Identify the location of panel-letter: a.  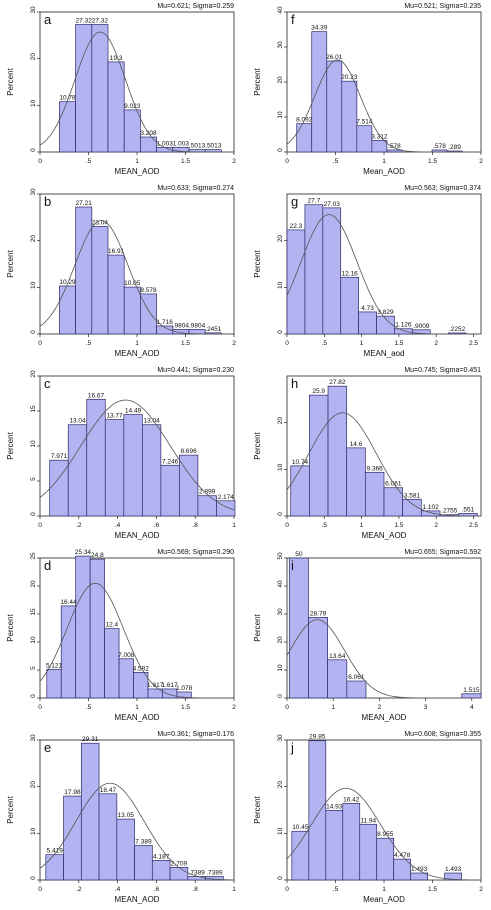
(48, 19).